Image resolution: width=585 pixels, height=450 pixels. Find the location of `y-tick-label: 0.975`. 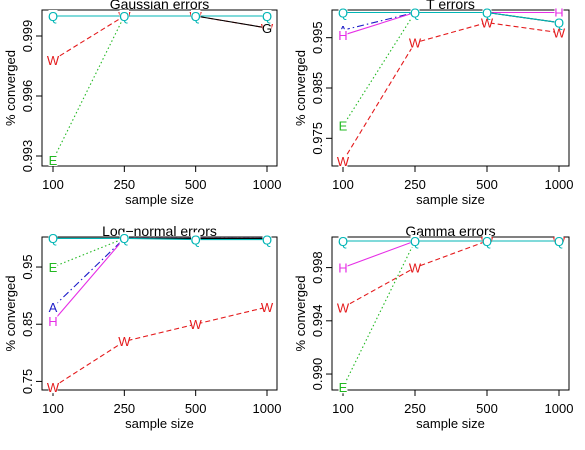

y-tick-label: 0.975 is located at coordinates (317, 138).